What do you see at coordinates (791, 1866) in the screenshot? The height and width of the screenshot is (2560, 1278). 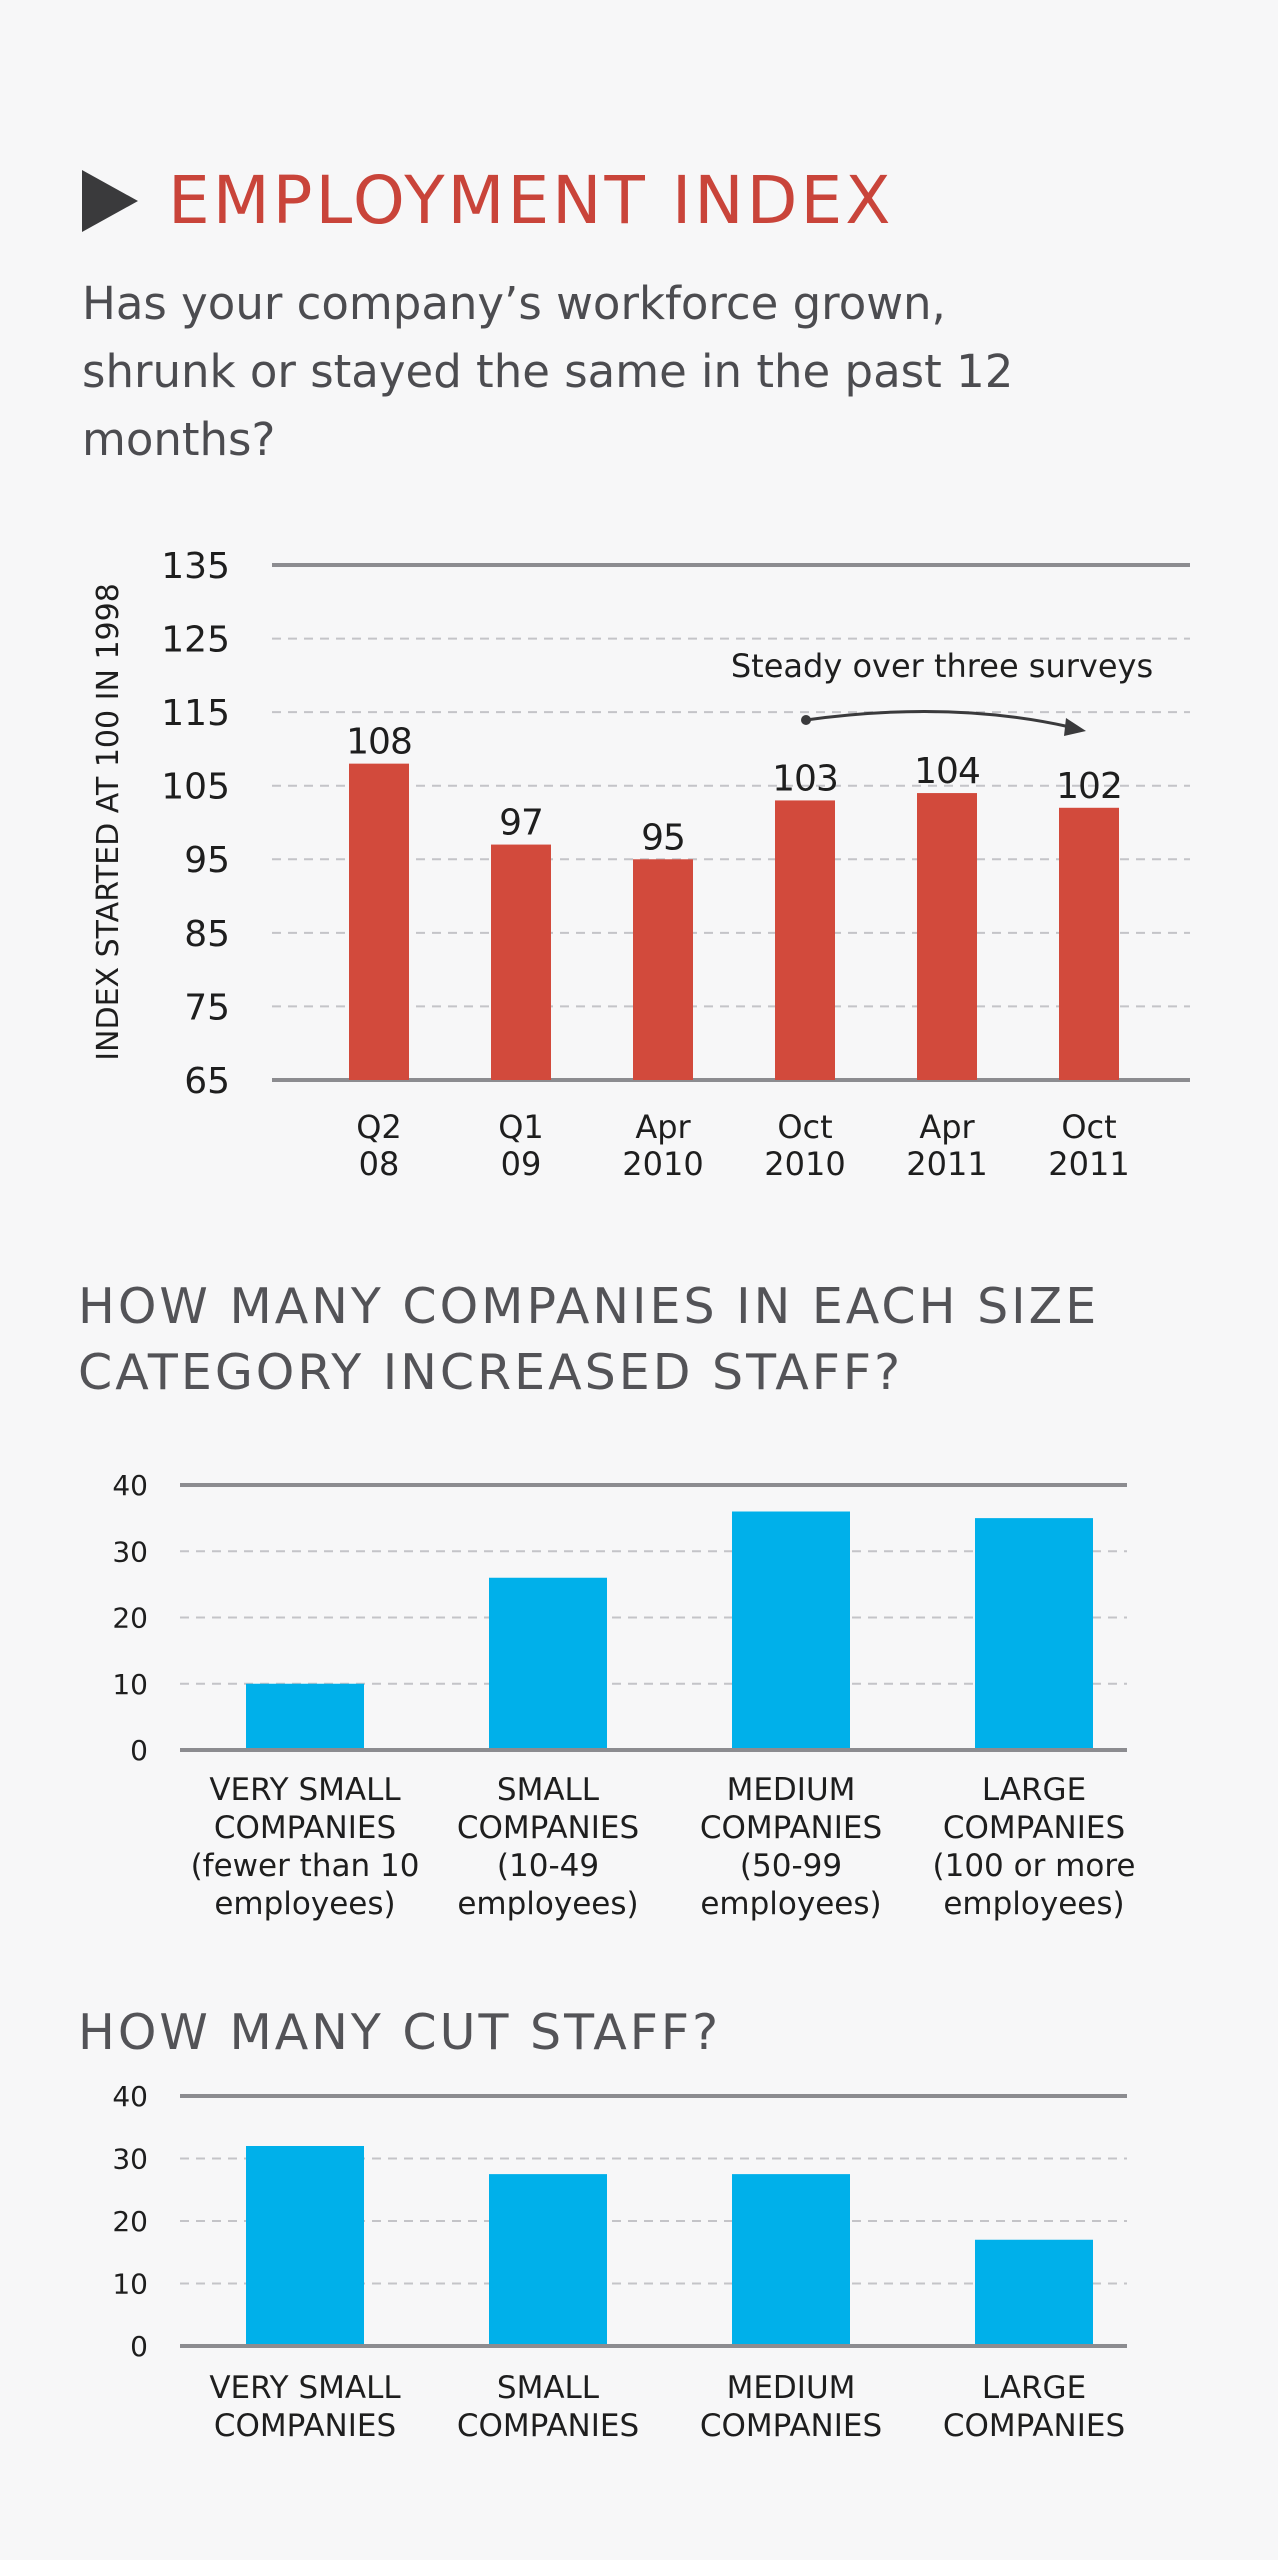 I see `category-label: (50-99` at bounding box center [791, 1866].